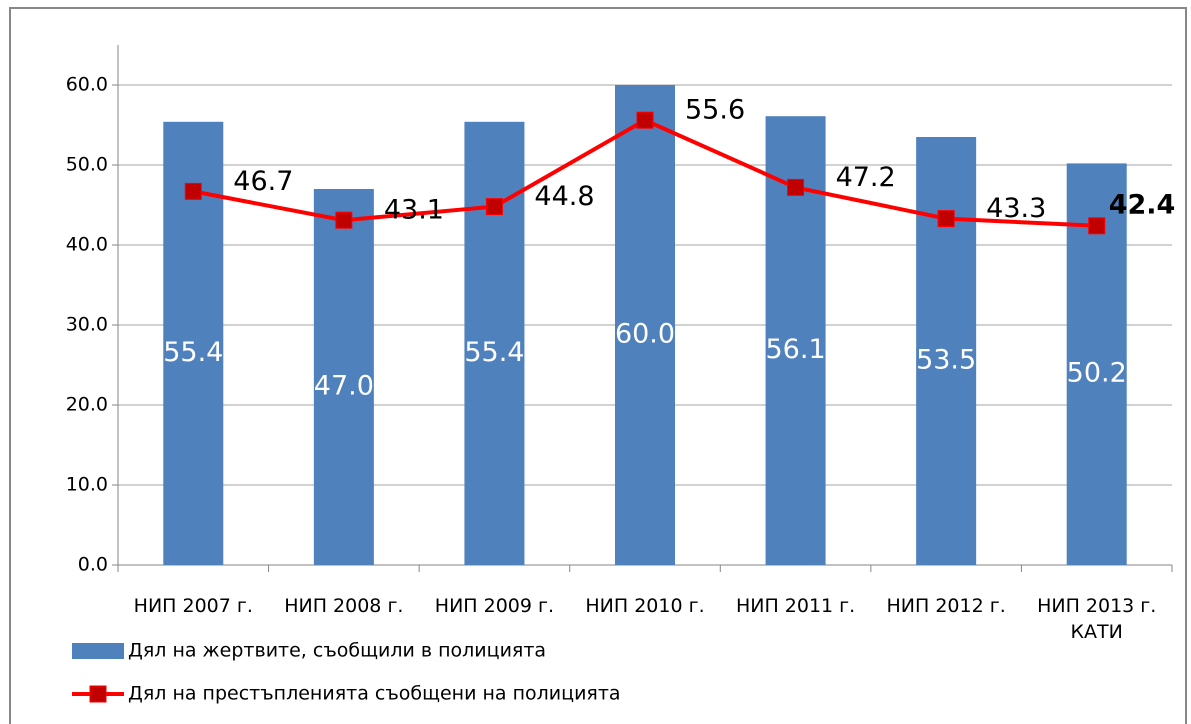 Image resolution: width=1191 pixels, height=724 pixels. What do you see at coordinates (1142, 204) in the screenshot?
I see `line-value-label: 42.4` at bounding box center [1142, 204].